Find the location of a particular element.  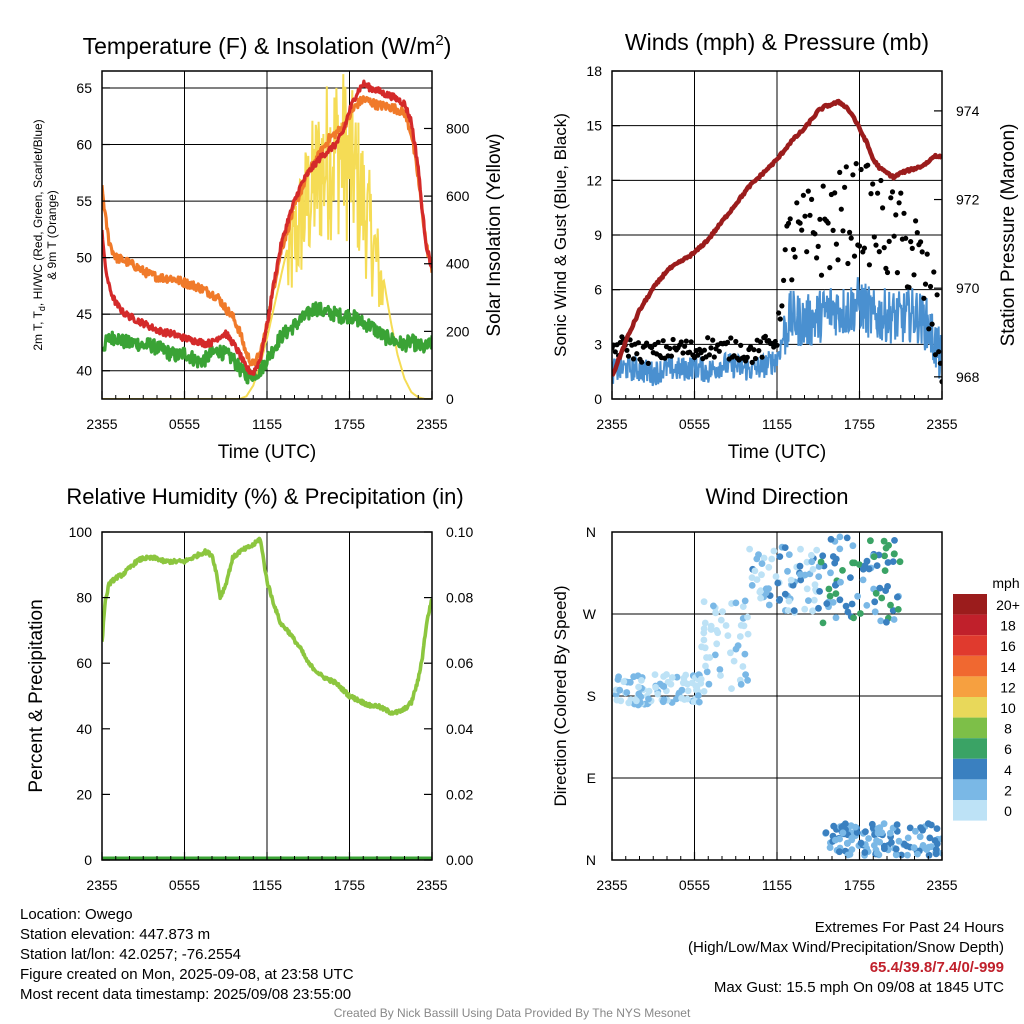

x-tick-label: 1755 is located at coordinates (859, 885).